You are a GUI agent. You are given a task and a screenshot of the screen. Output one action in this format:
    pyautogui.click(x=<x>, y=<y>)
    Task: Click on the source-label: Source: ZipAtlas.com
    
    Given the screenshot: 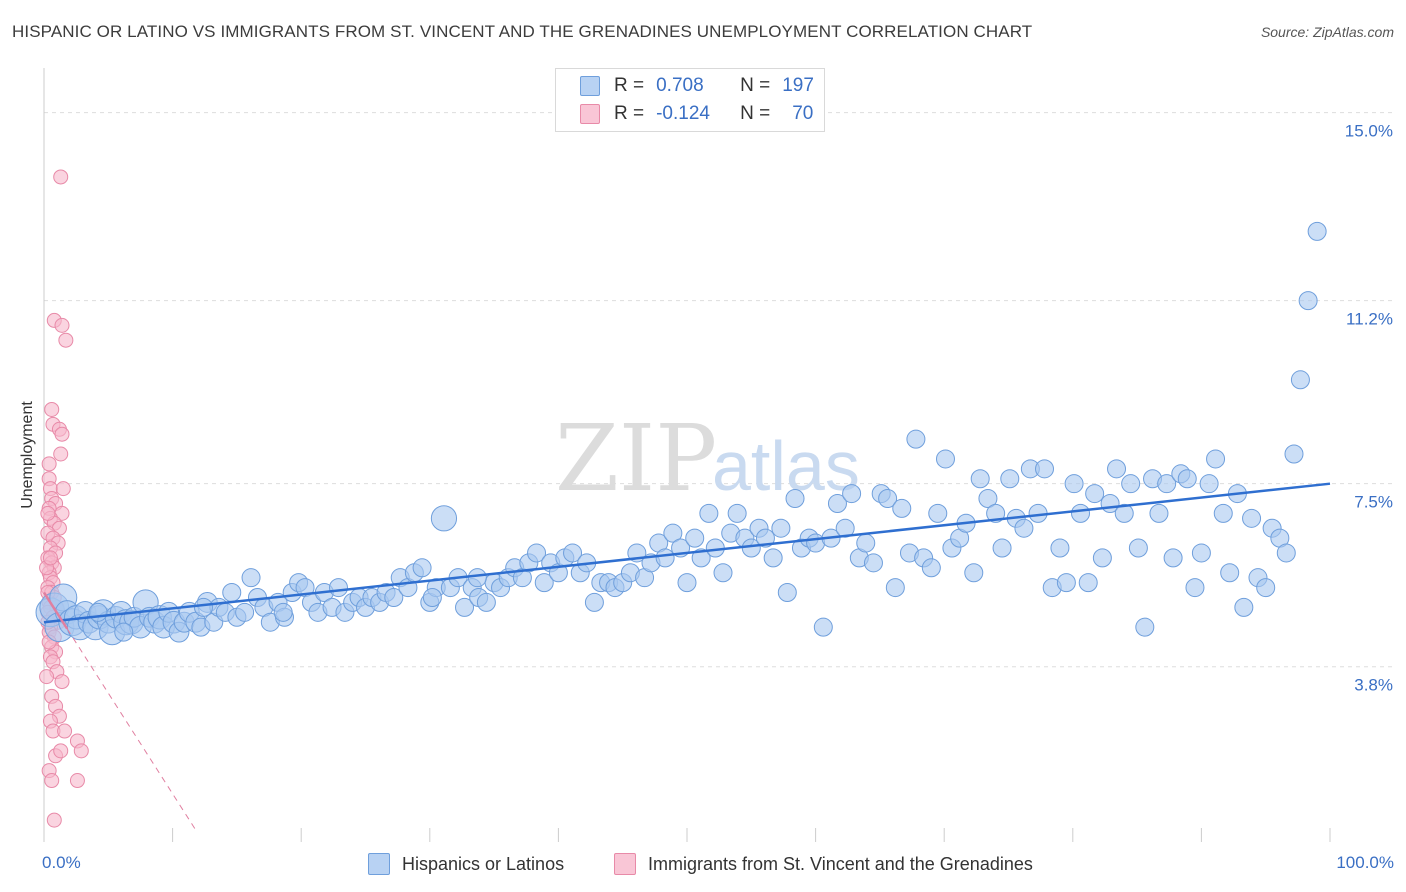 What is the action you would take?
    pyautogui.click(x=1327, y=32)
    